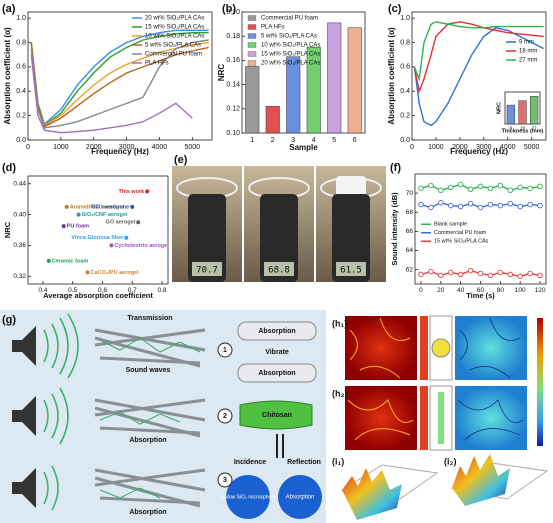 This screenshot has width=553, height=523. What do you see at coordinates (501, 290) in the screenshot?
I see `x-tick-label: 80` at bounding box center [501, 290].